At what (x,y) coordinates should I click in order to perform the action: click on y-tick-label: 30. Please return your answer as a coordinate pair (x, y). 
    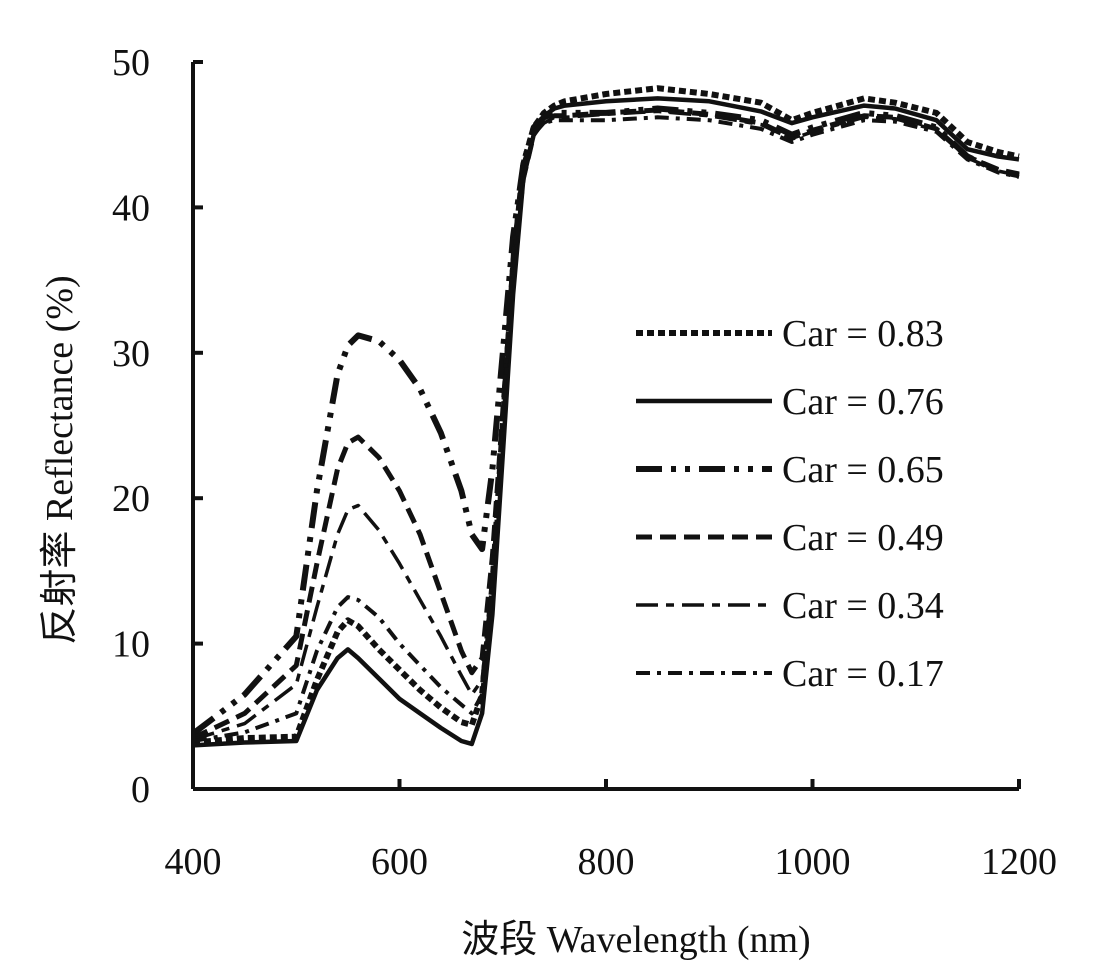
    Looking at the image, I should click on (131, 354).